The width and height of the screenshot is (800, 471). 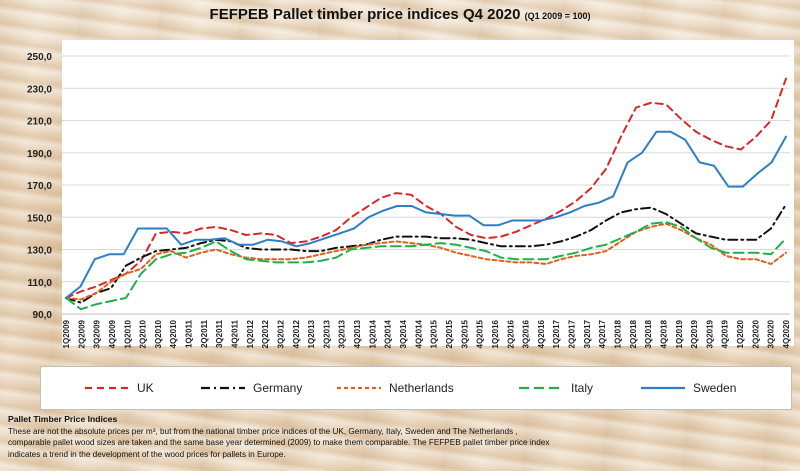 What do you see at coordinates (771, 333) in the screenshot?
I see `x-tick-label: 3Q2020` at bounding box center [771, 333].